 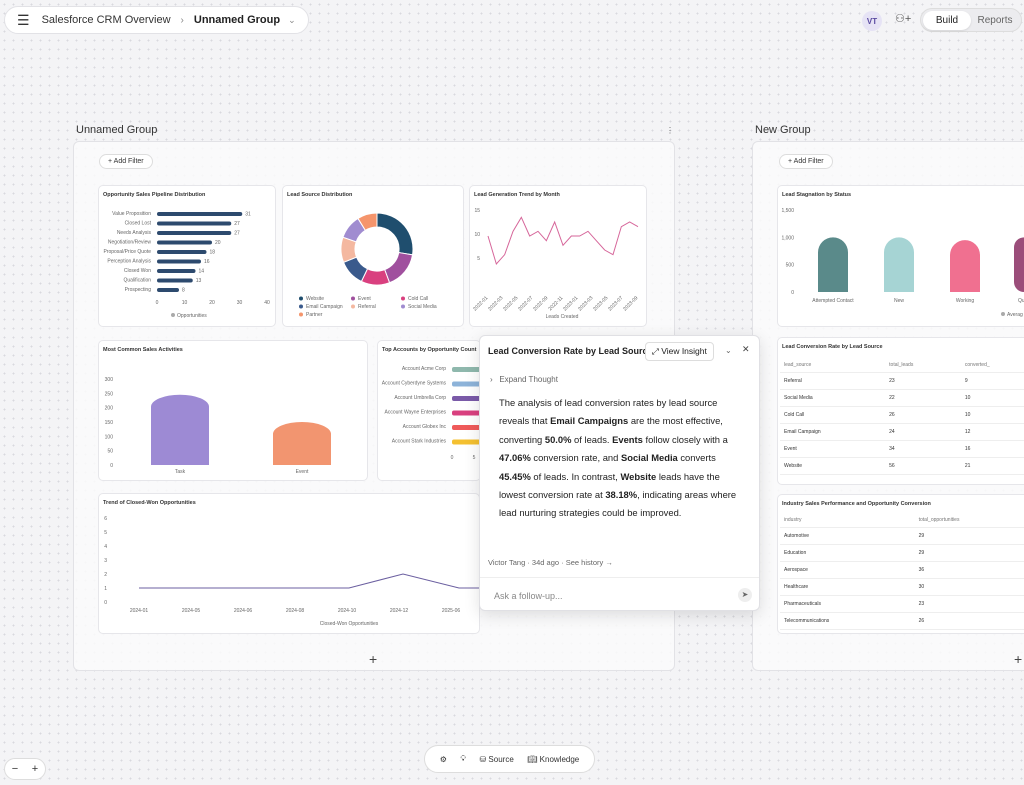 I want to click on chart-title: Lead Stagnation by Status, so click(x=817, y=195).